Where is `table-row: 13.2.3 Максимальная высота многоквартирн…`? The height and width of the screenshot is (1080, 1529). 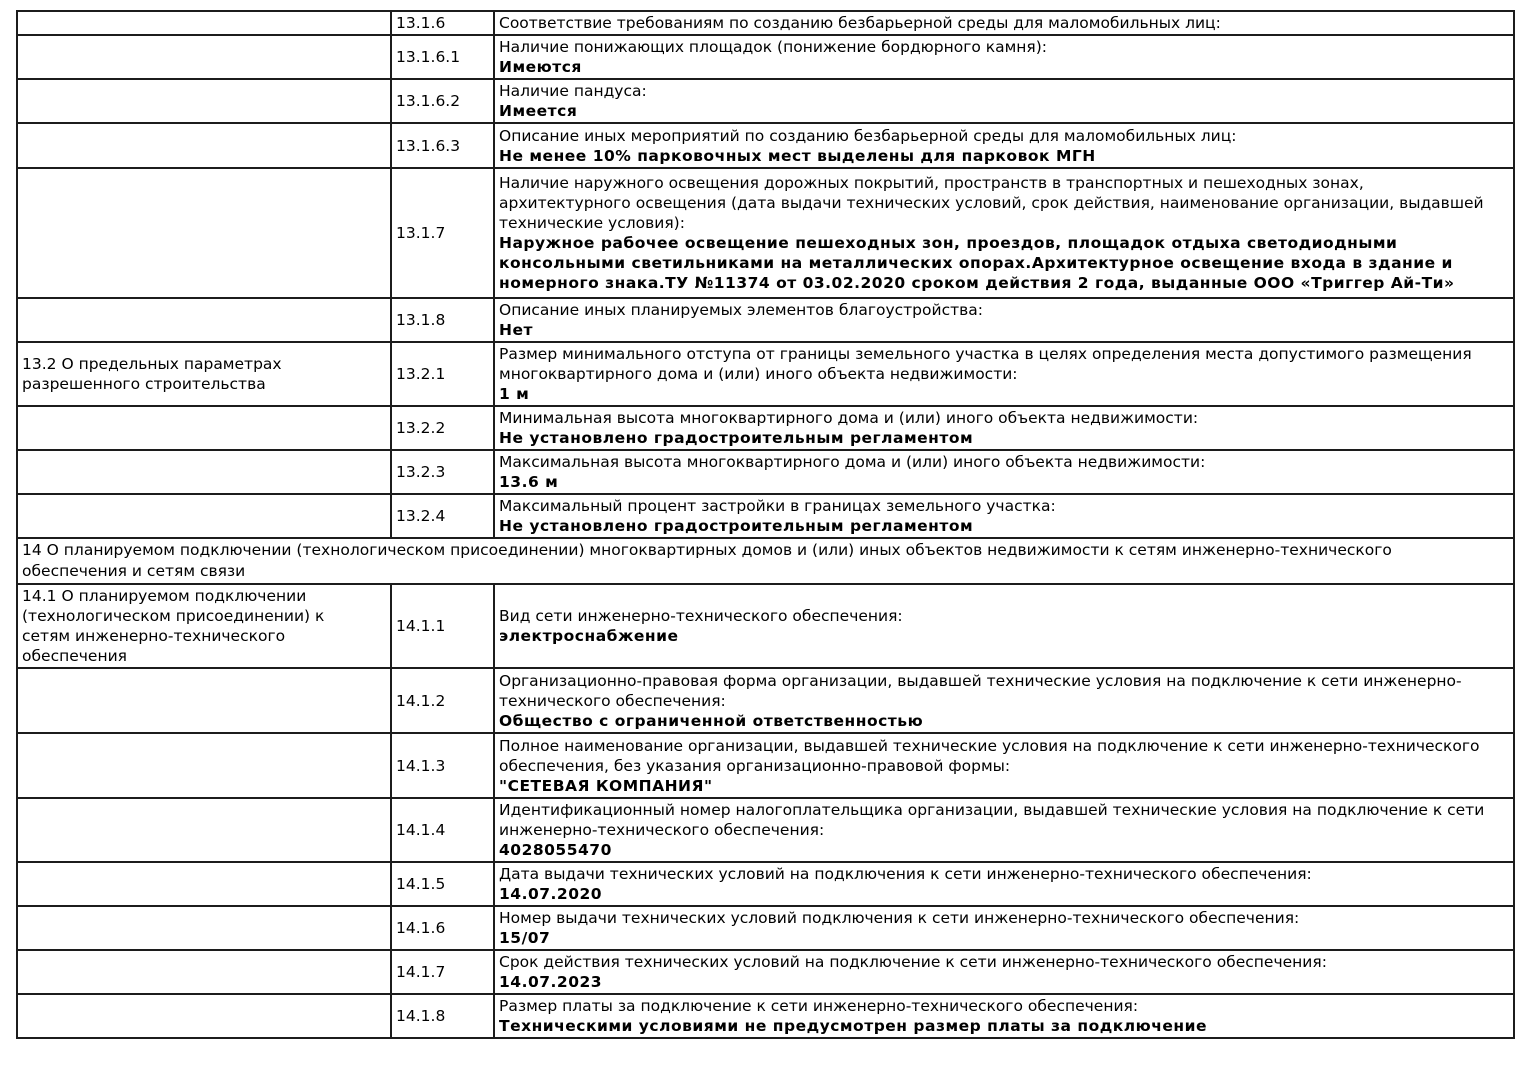
table-row: 13.2.3 Максимальная высота многоквартирн… is located at coordinates (765, 472).